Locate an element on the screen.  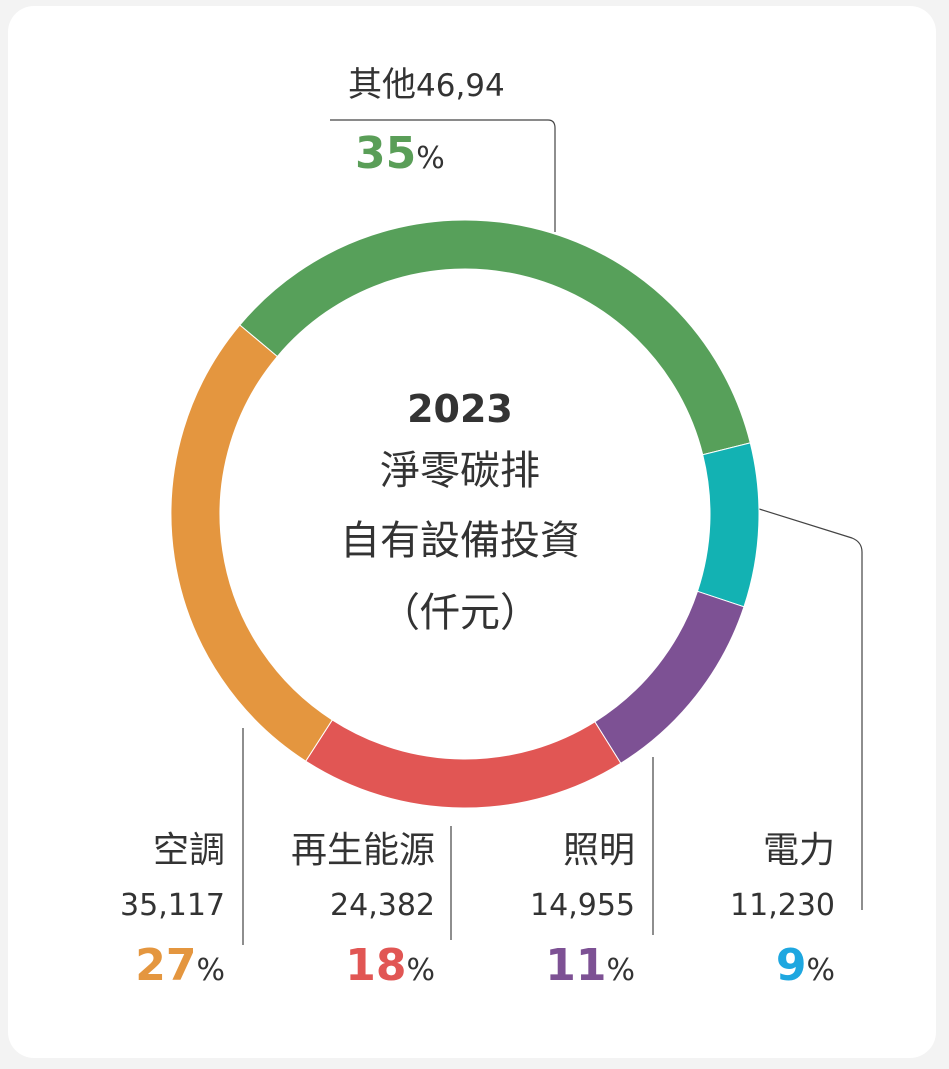
amount-label: 11,230 is located at coordinates (782, 905).